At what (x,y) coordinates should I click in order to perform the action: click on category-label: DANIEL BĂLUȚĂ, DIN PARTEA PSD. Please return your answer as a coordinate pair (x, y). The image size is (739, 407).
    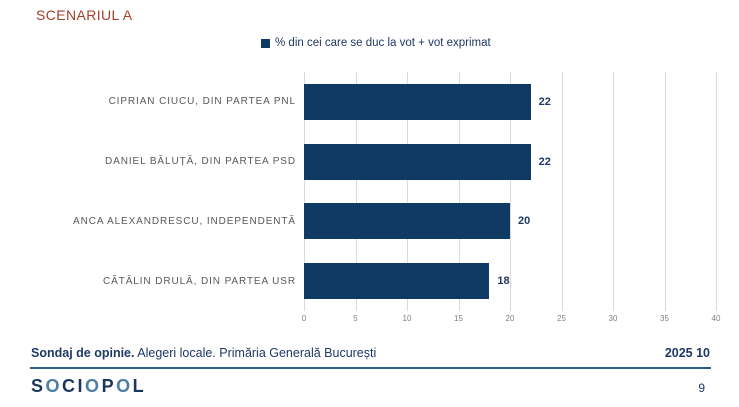
    Looking at the image, I should click on (200, 162).